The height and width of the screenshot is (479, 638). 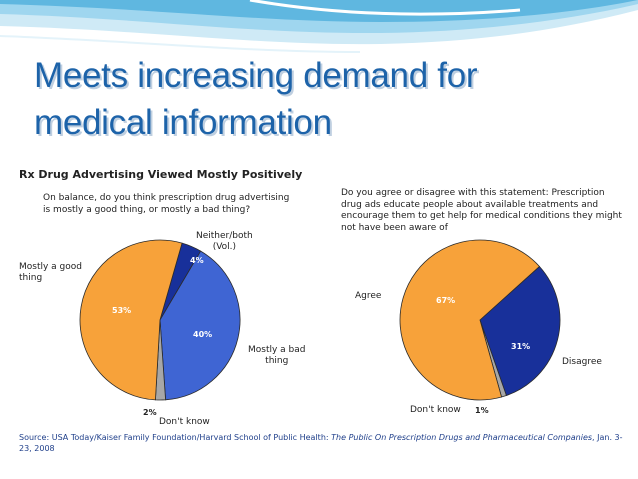 I want to click on chart-1-value-neither: 4%, so click(x=197, y=260).